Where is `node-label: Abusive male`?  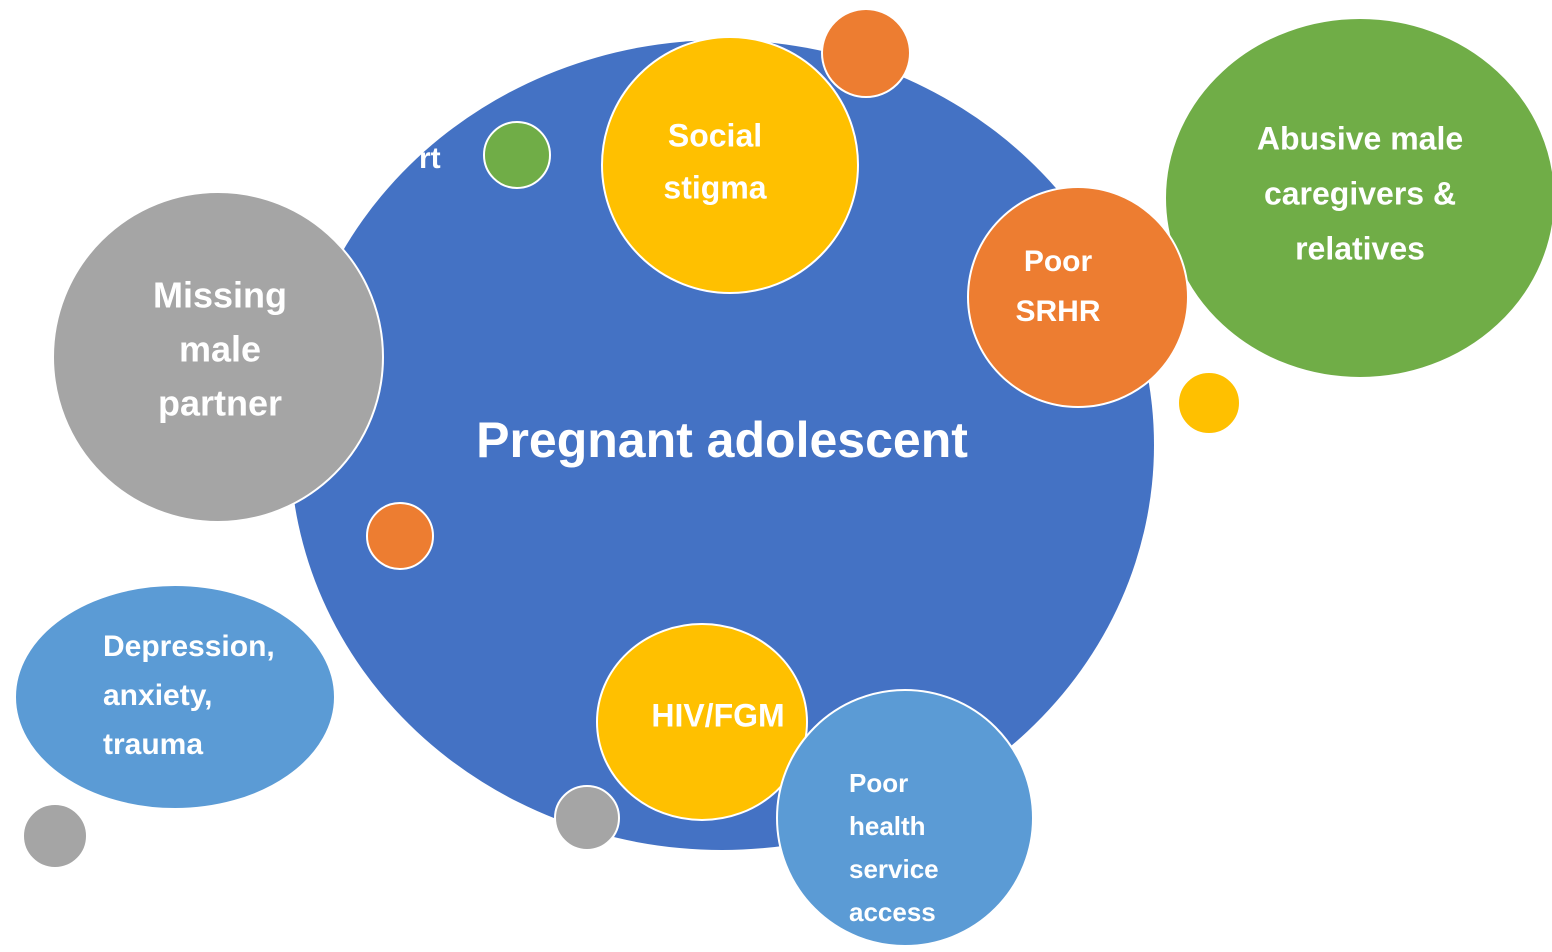 node-label: Abusive male is located at coordinates (1360, 138).